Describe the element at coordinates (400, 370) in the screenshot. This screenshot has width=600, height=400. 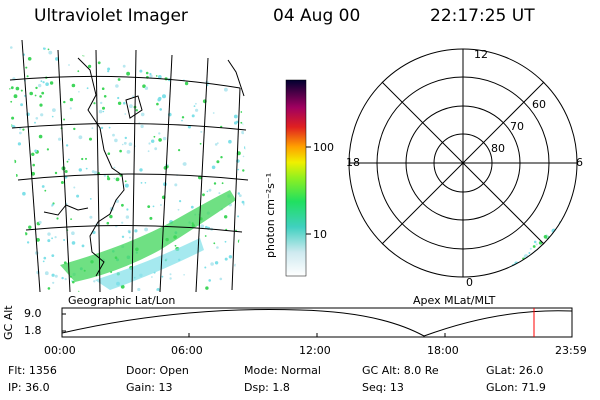
I see `gc-altitude-value: GC Alt: 8.0 Re` at that location.